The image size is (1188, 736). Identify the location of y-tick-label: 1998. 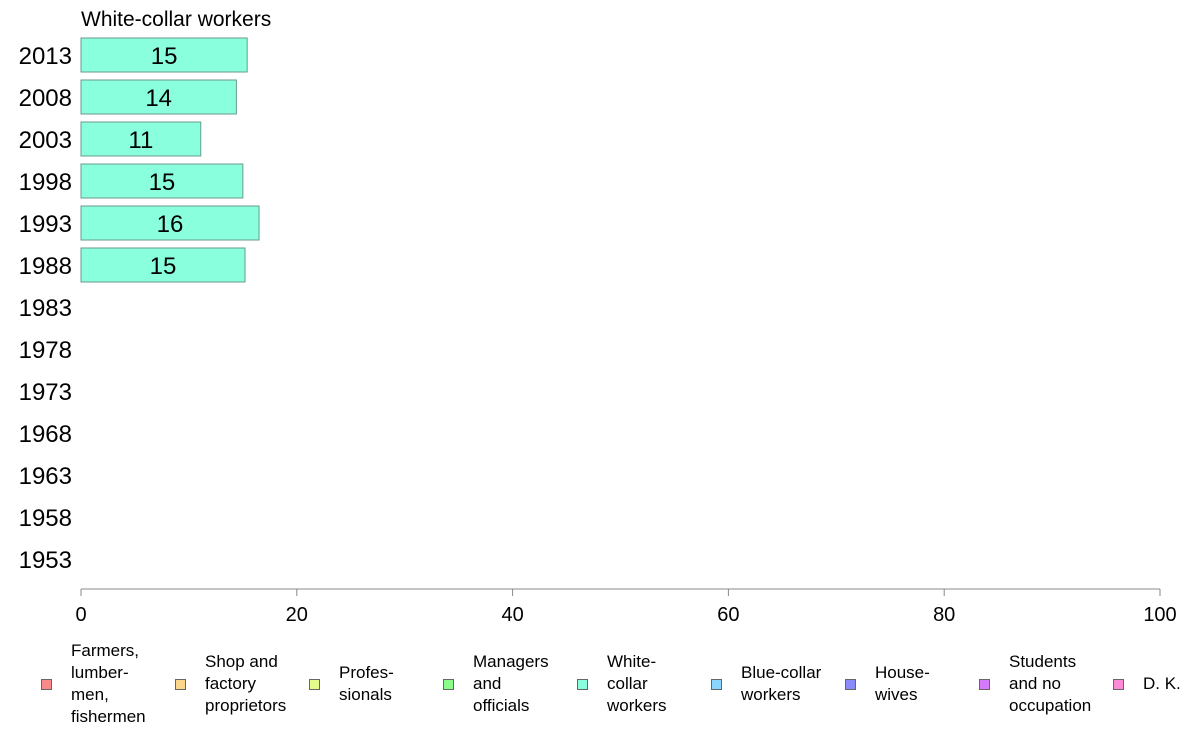
(45, 182).